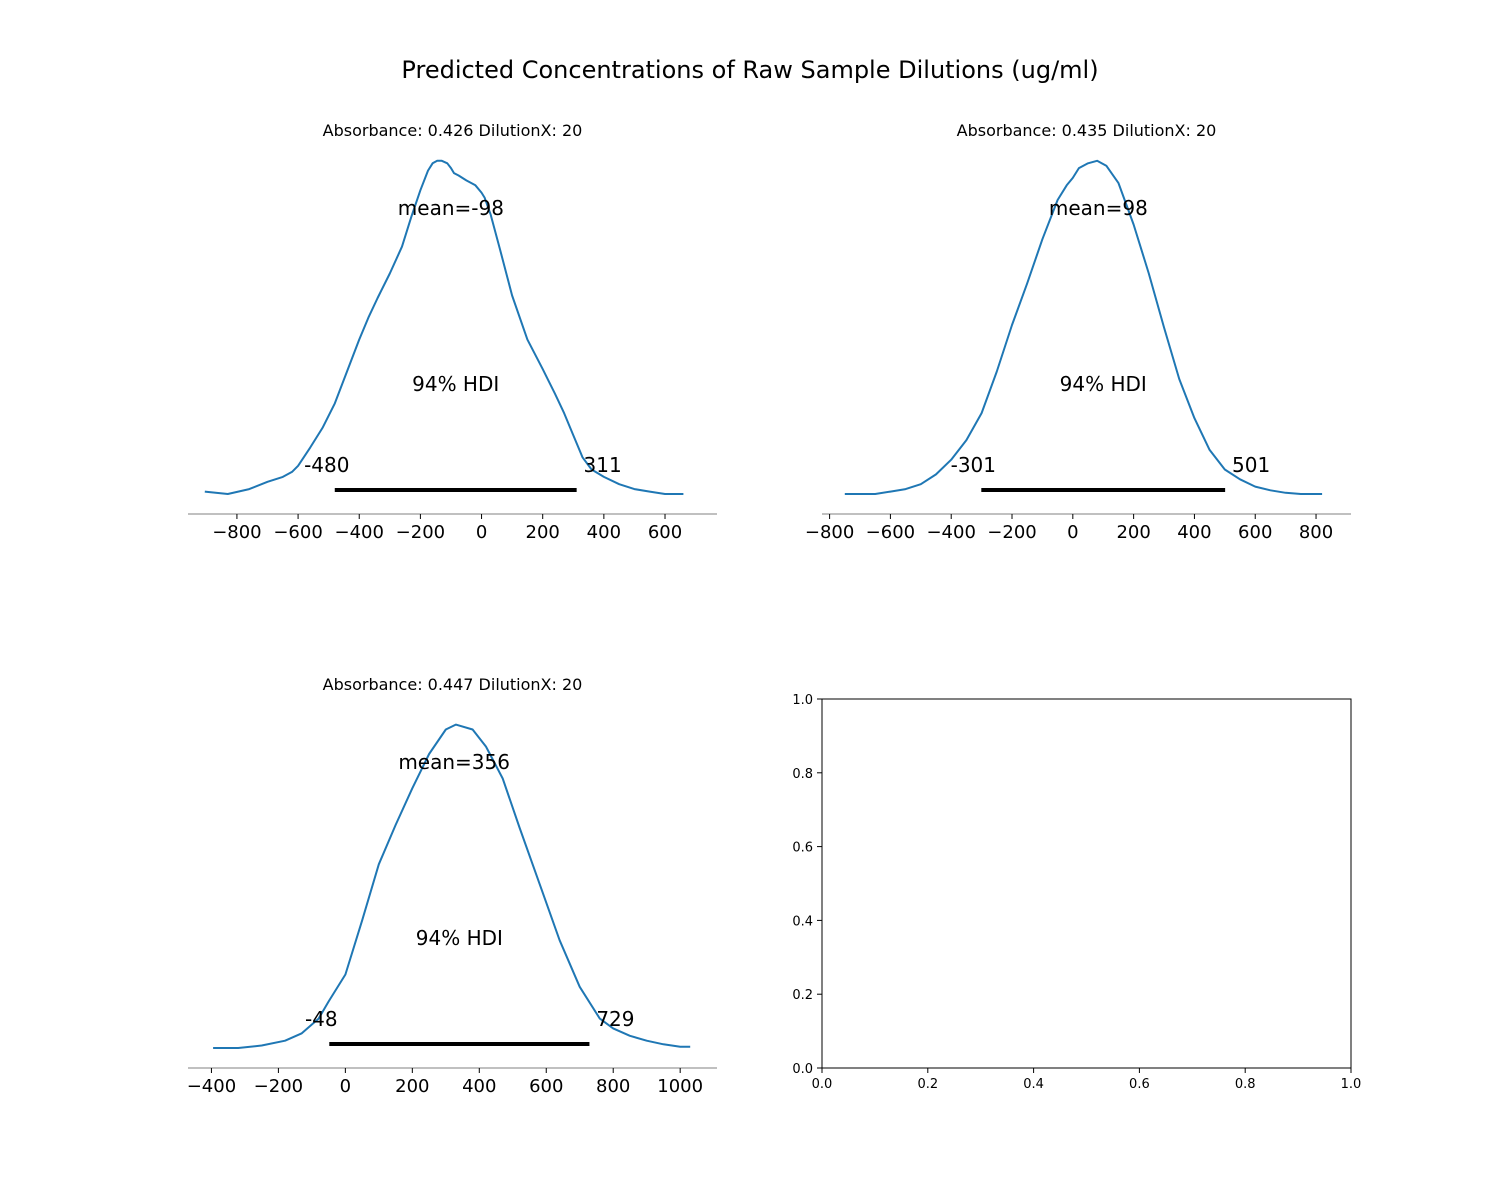 This screenshot has height=1200, width=1500. What do you see at coordinates (802, 848) in the screenshot?
I see `y-tick-label: 0.6` at bounding box center [802, 848].